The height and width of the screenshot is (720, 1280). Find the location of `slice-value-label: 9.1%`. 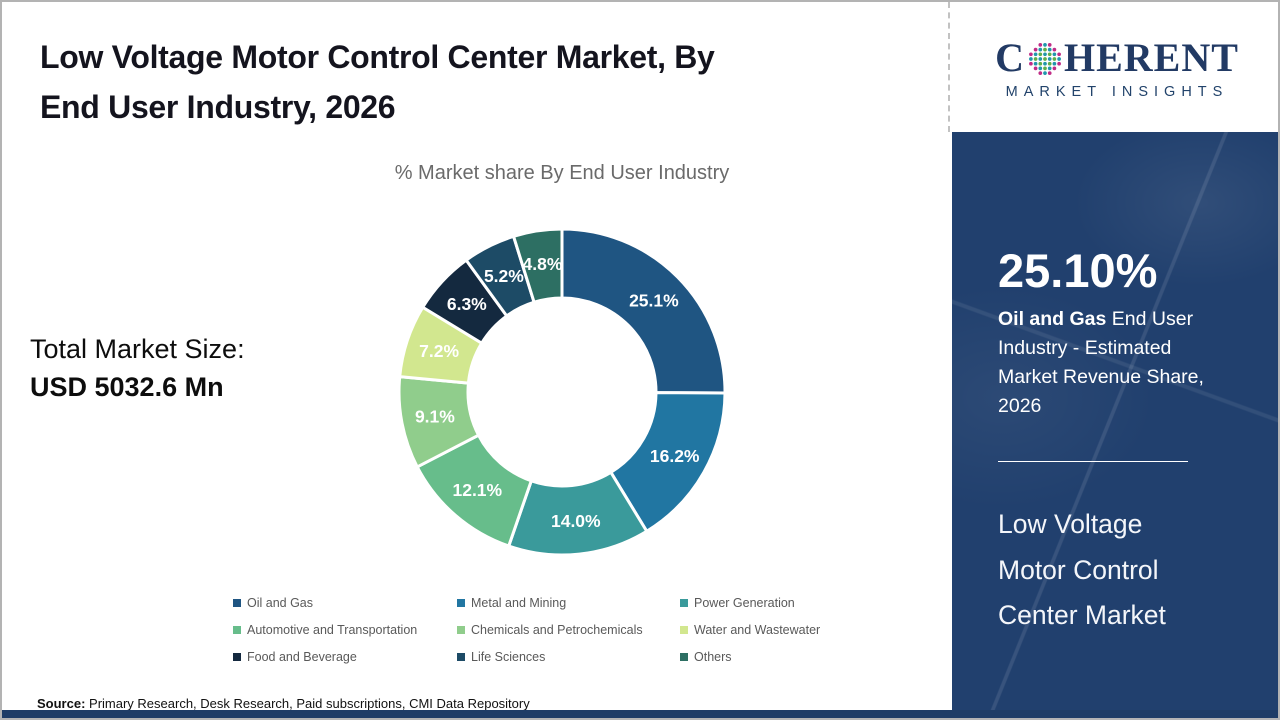

slice-value-label: 9.1% is located at coordinates (435, 417).